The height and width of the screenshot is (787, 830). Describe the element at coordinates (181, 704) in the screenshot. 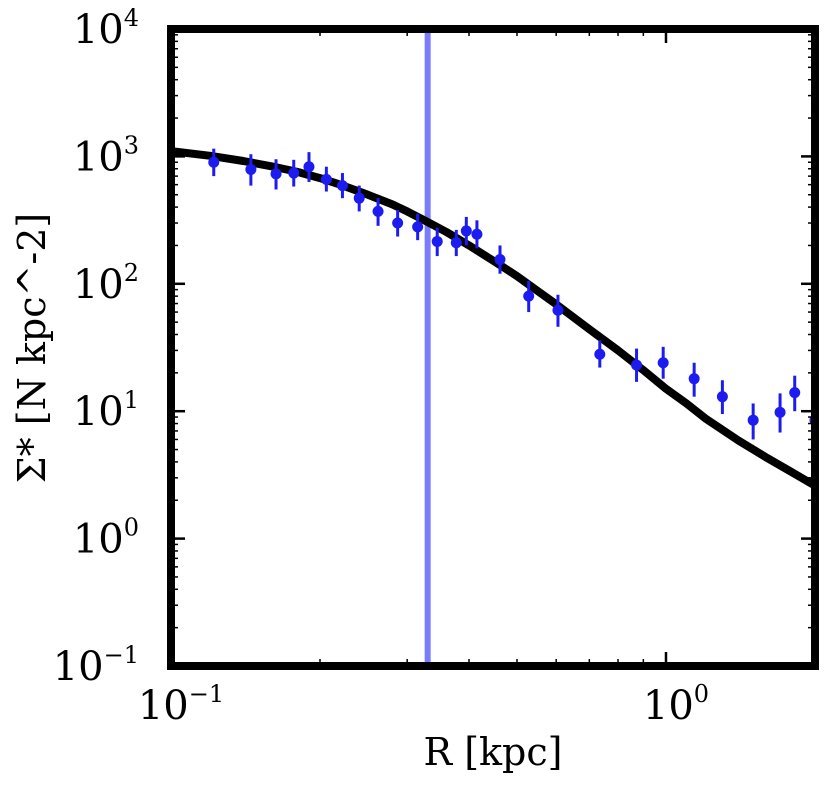

I see `x-tick-label: 10⁻¹` at that location.